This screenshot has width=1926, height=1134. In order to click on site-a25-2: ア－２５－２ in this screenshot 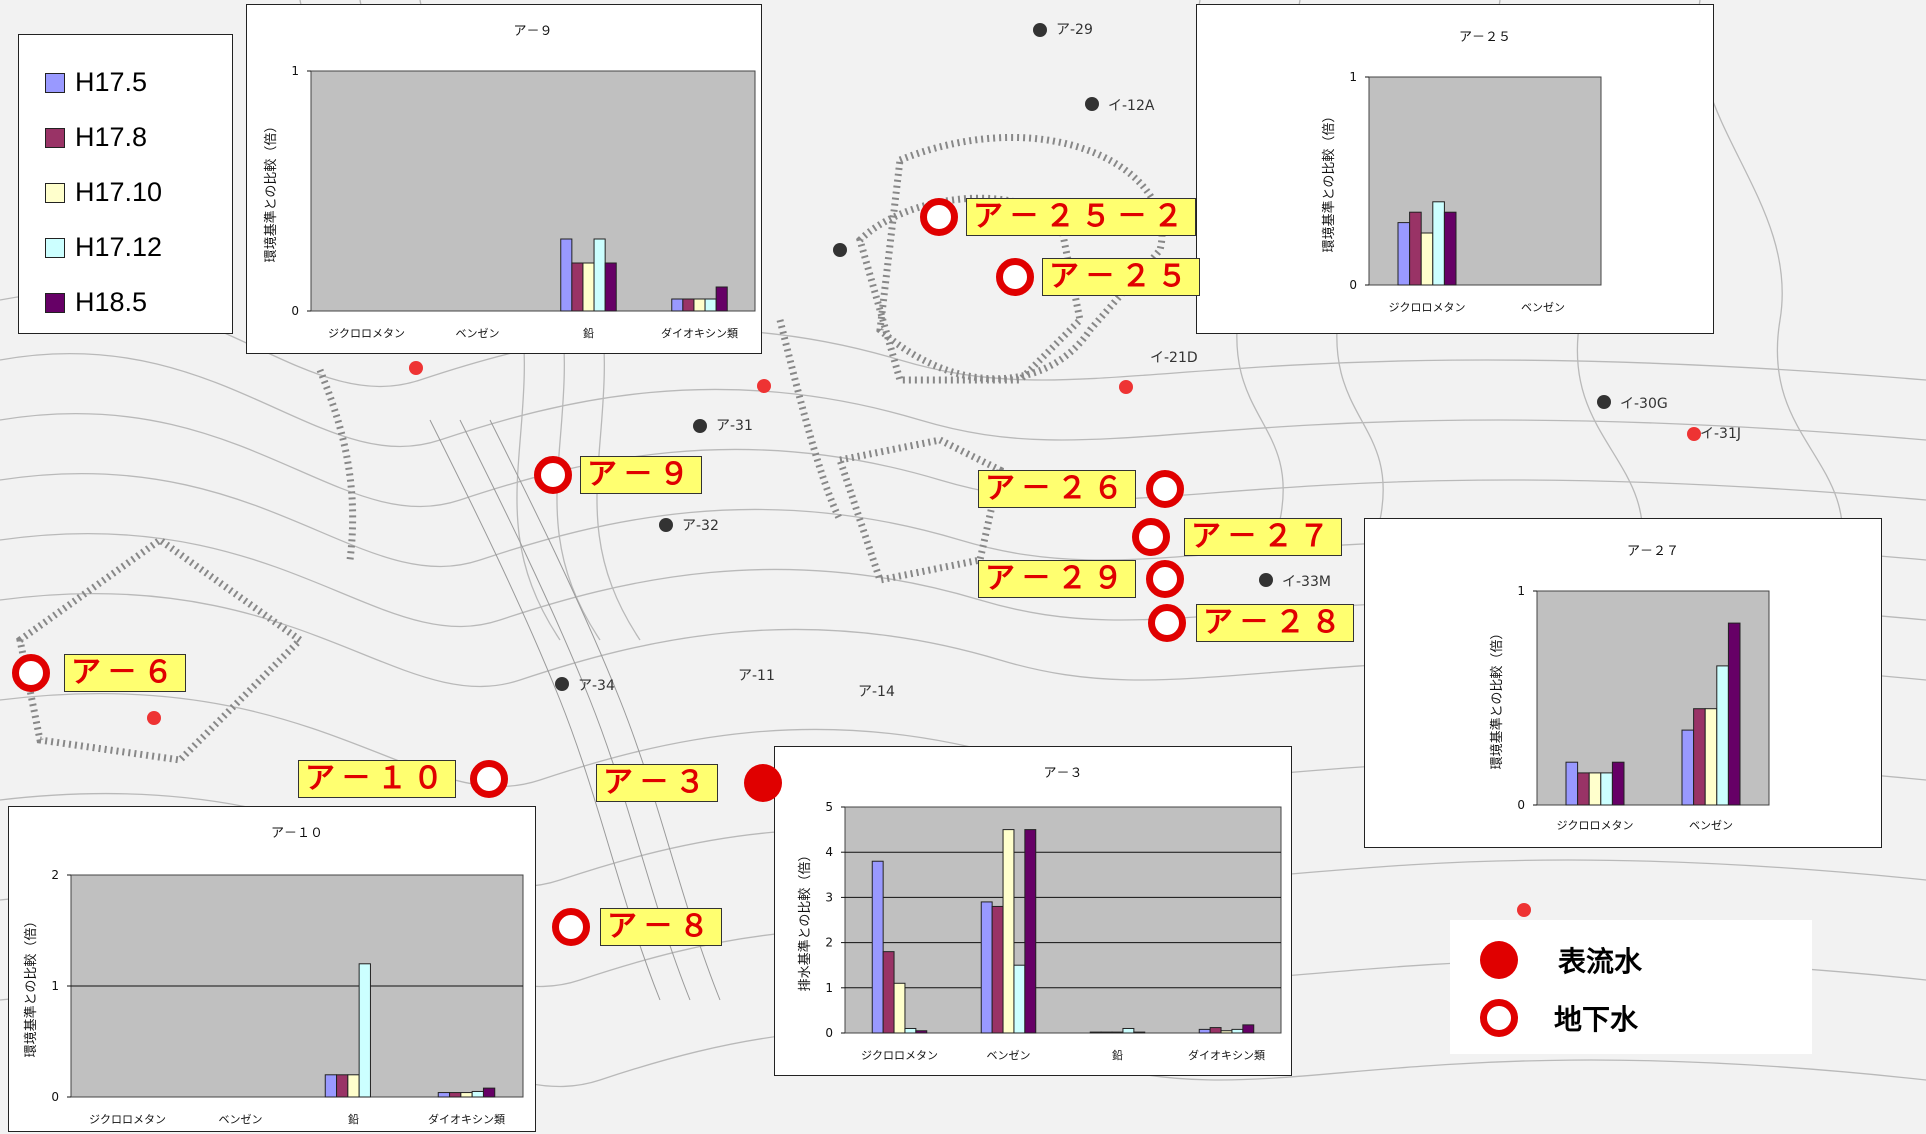, I will do `click(1058, 217)`.